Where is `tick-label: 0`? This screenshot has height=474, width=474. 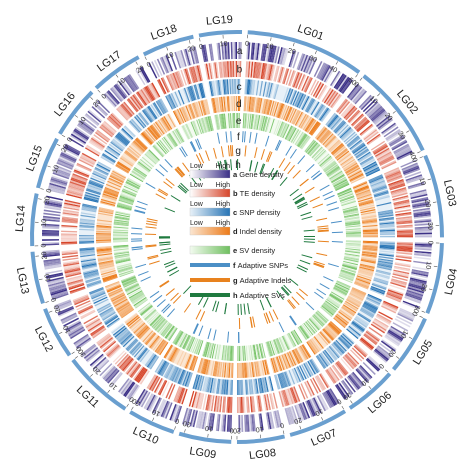 tick-label: 0 is located at coordinates (429, 243).